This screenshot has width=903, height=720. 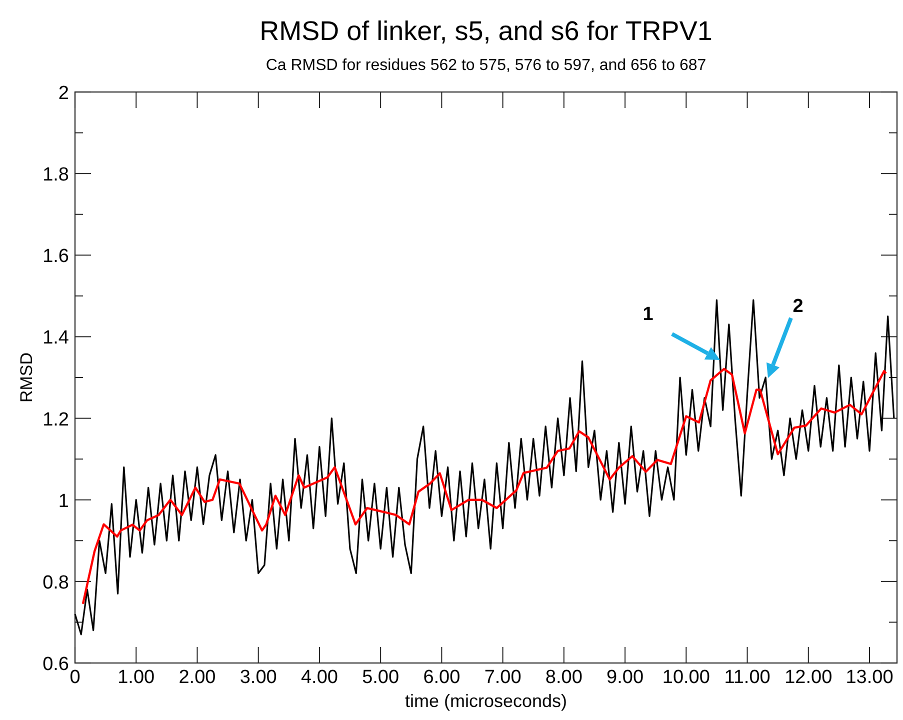 What do you see at coordinates (870, 677) in the screenshot?
I see `x-tick-label: 13.00` at bounding box center [870, 677].